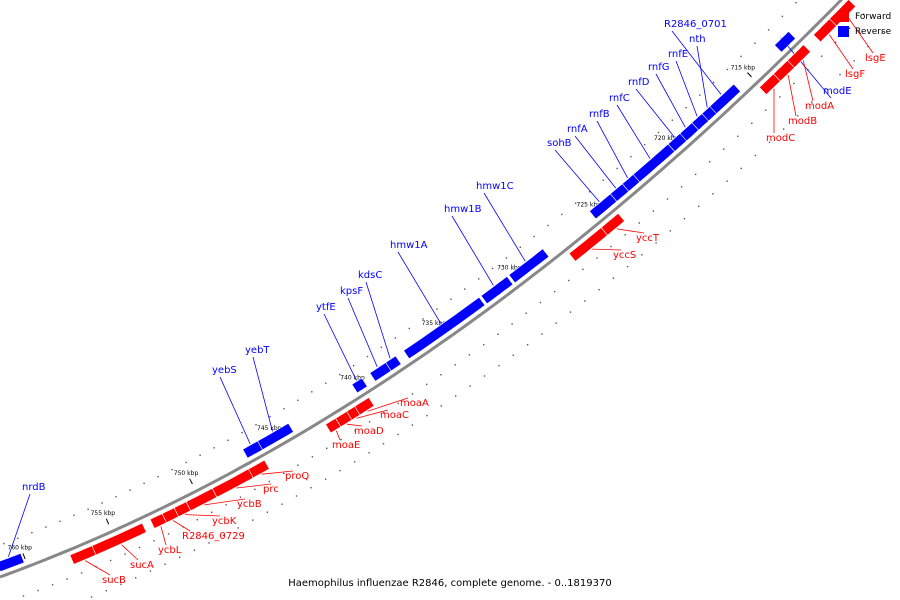  I want to click on gene-label-hmw1b: hmw1B, so click(463, 209).